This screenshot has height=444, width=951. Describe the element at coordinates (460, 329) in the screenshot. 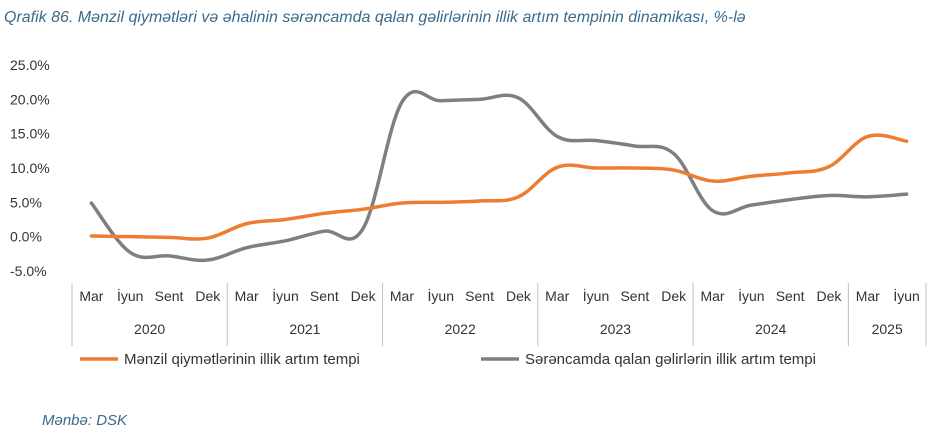

I see `year-label: 2022` at that location.